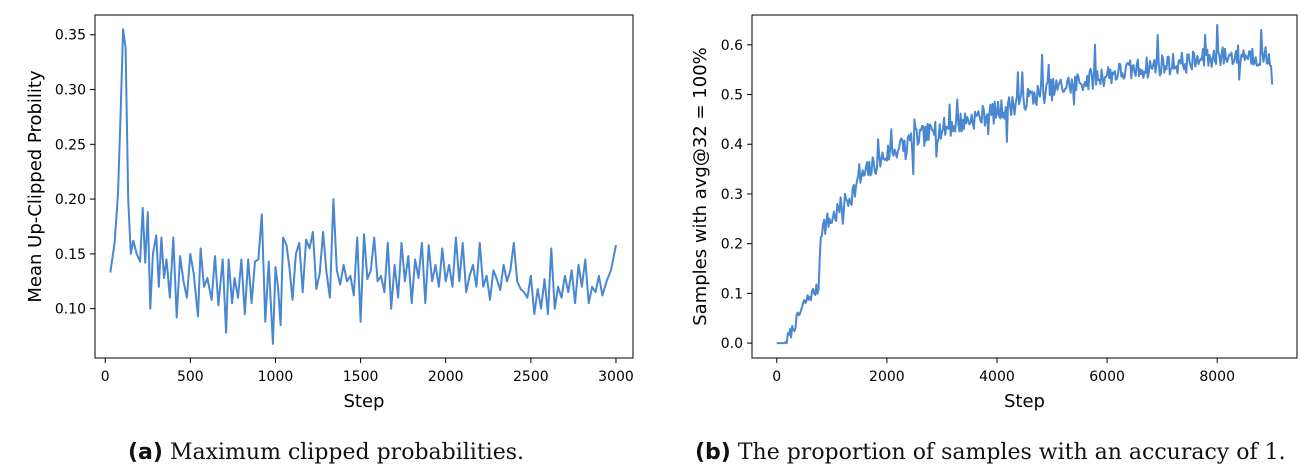 The image size is (1308, 475). What do you see at coordinates (70, 310) in the screenshot?
I see `y-tick-label-a: 0.10` at bounding box center [70, 310].